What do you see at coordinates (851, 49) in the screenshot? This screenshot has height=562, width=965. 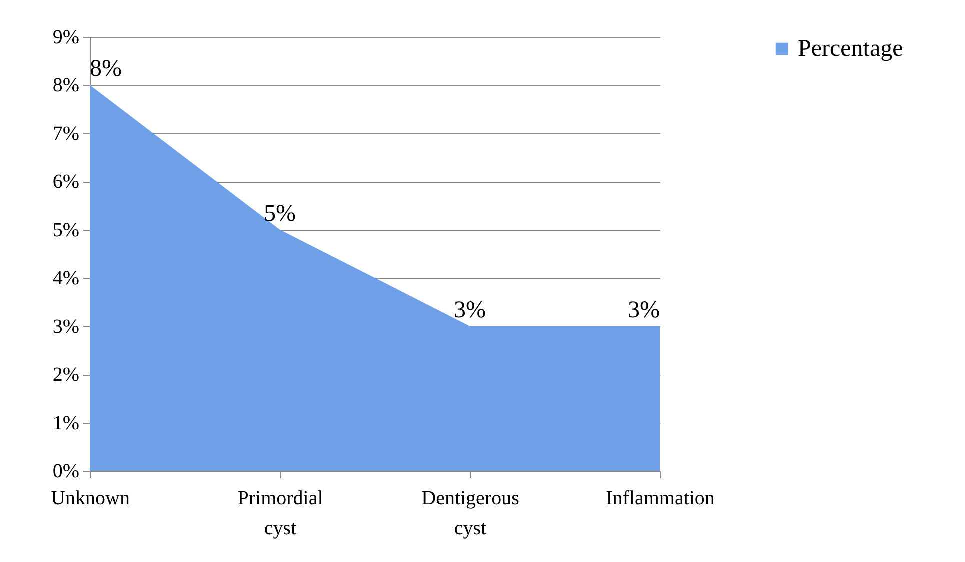 I see `legend-label: Percentage` at bounding box center [851, 49].